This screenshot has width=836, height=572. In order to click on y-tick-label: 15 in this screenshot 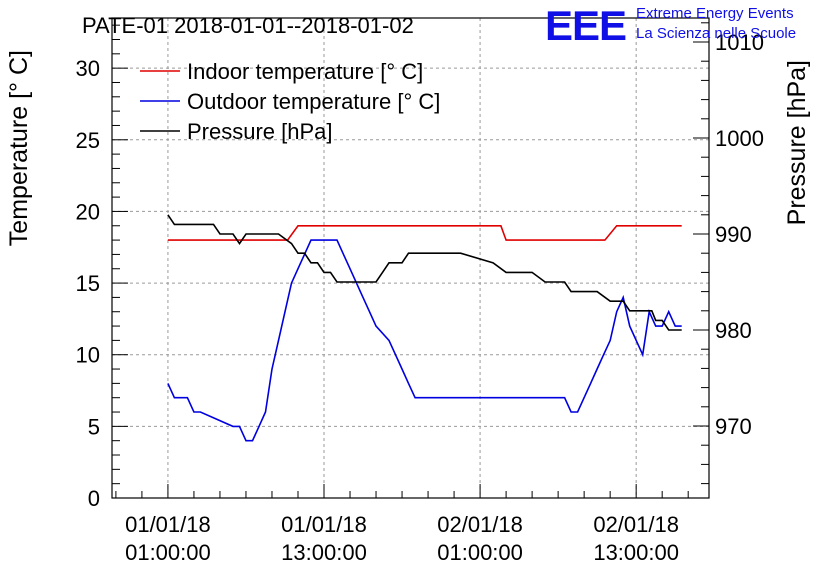, I will do `click(88, 283)`.